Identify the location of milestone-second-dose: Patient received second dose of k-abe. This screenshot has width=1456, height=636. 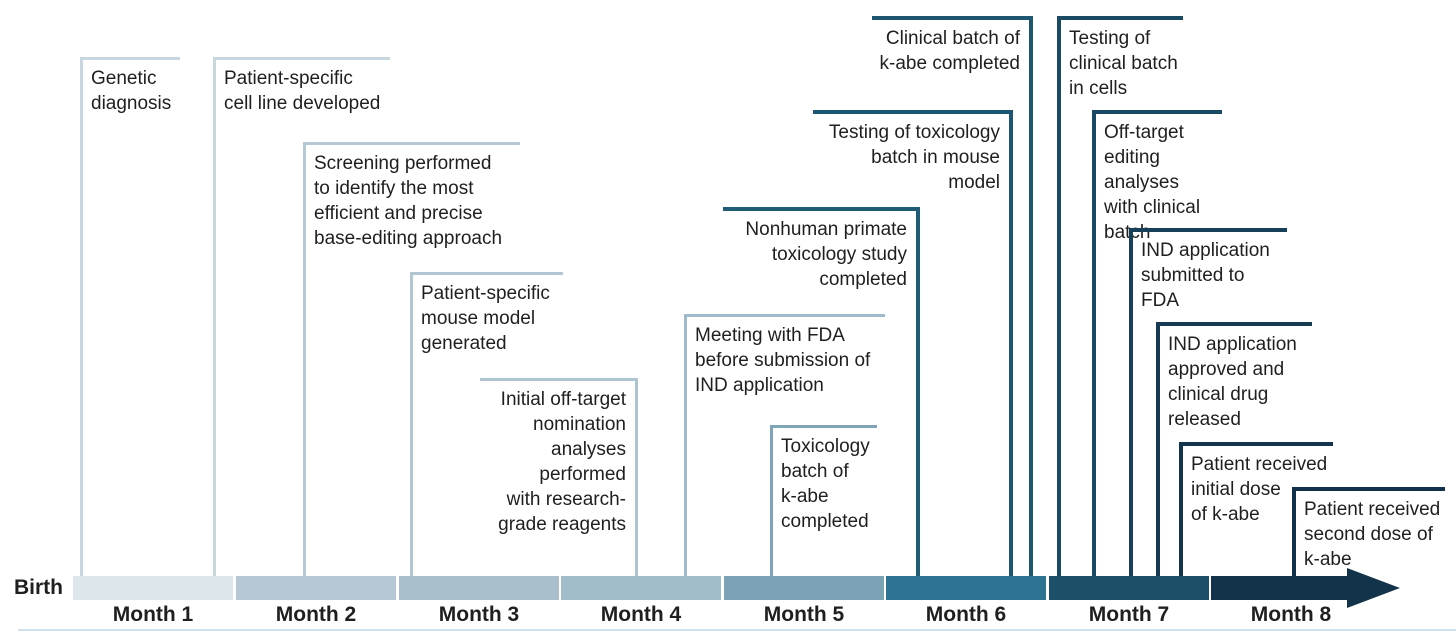
(1368, 531).